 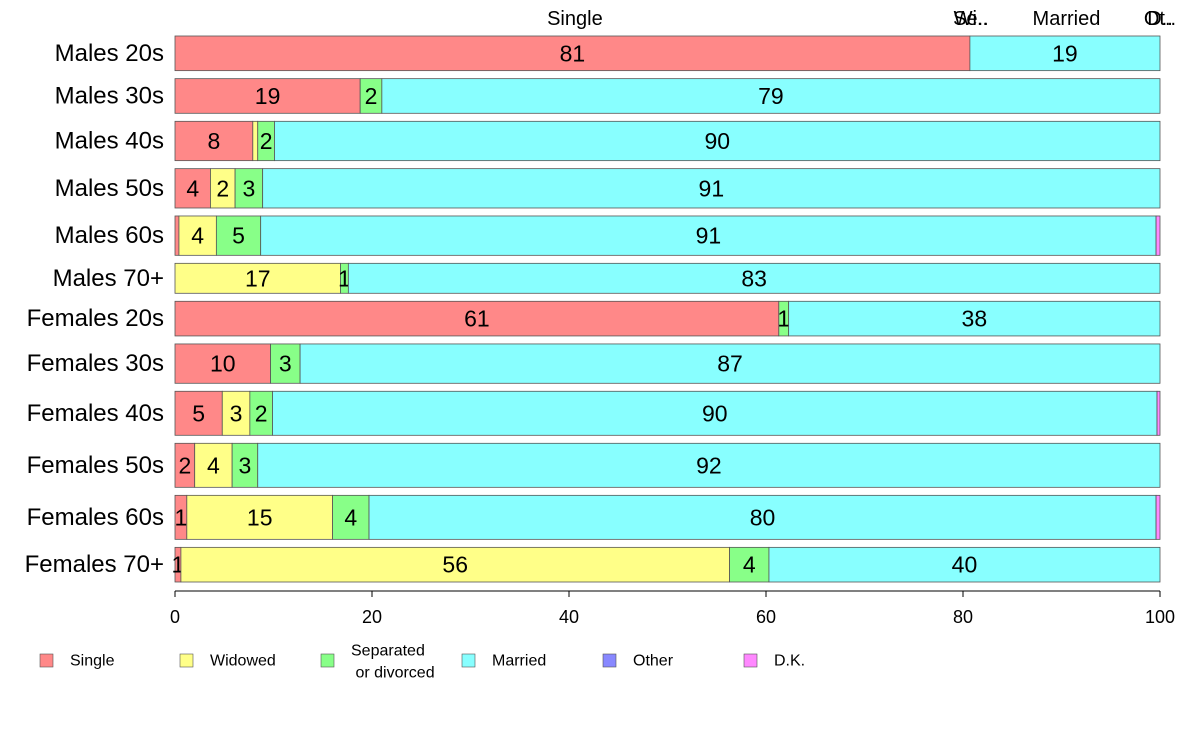 I want to click on segment-label: 80, so click(x=763, y=517).